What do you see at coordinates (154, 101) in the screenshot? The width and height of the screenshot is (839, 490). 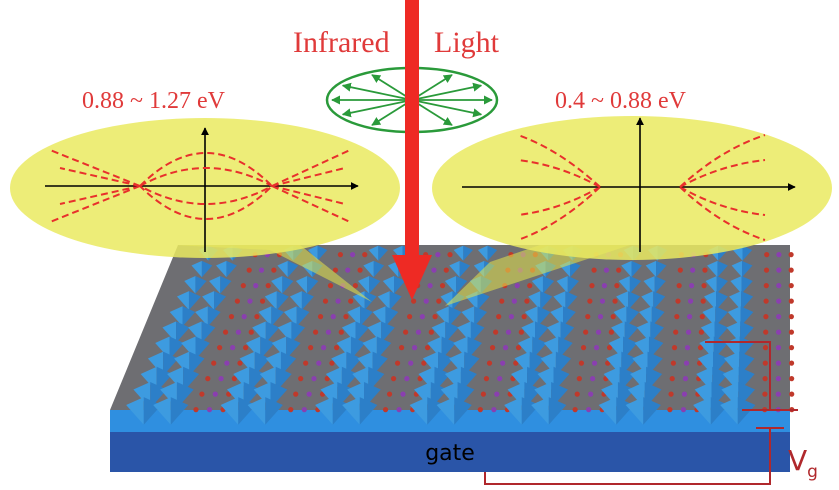 I see `band-label: 0.88 ~ 1.27 eV` at bounding box center [154, 101].